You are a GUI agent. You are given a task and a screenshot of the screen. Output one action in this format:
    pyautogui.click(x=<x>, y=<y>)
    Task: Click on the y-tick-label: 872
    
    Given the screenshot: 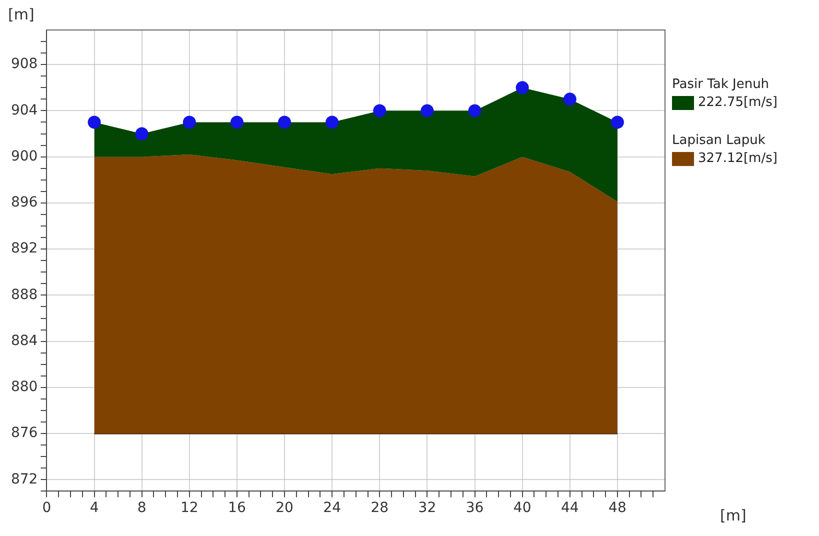 What is the action you would take?
    pyautogui.click(x=24, y=479)
    